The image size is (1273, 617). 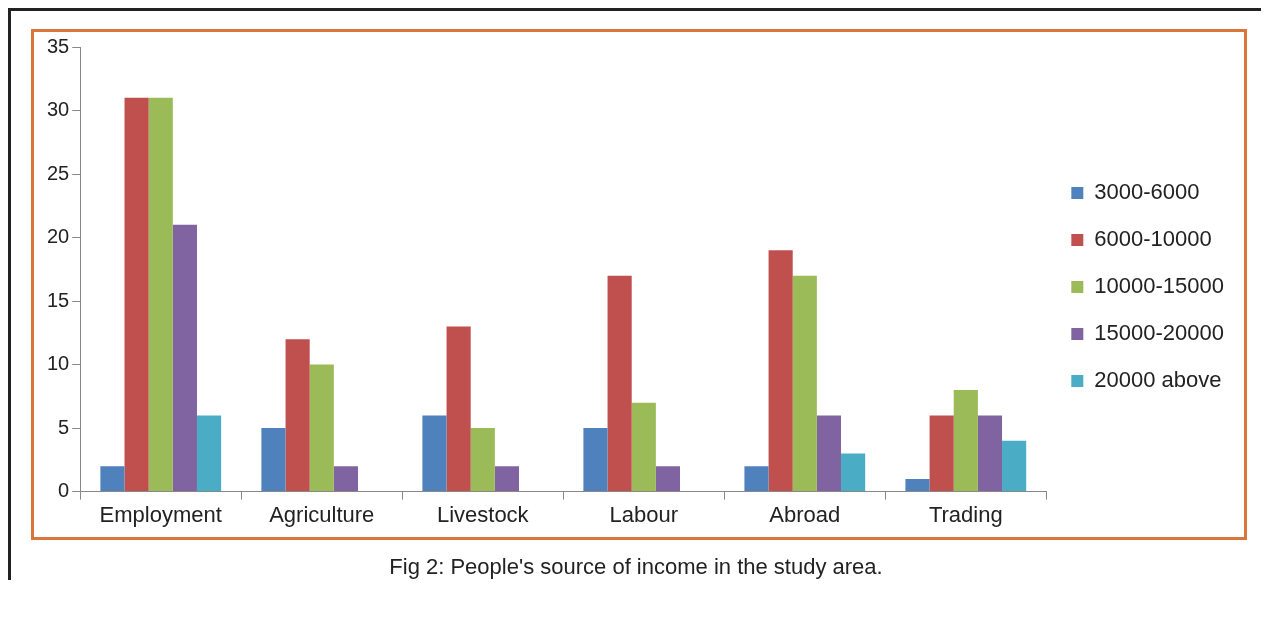 What do you see at coordinates (58, 172) in the screenshot?
I see `y-tick-label: 25` at bounding box center [58, 172].